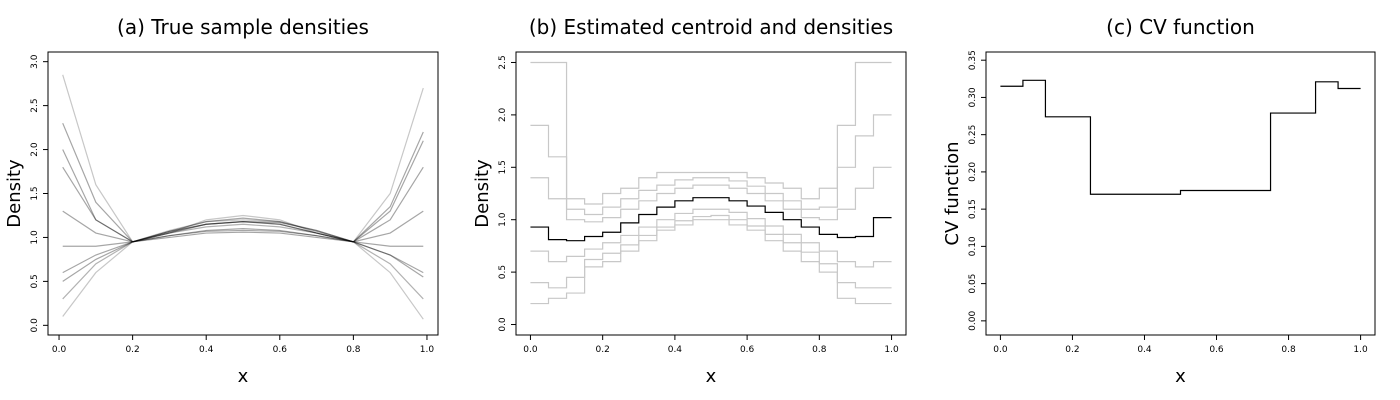 Image resolution: width=1400 pixels, height=400 pixels. Describe the element at coordinates (973, 60) in the screenshot. I see `y-tick-label: 0.35` at that location.